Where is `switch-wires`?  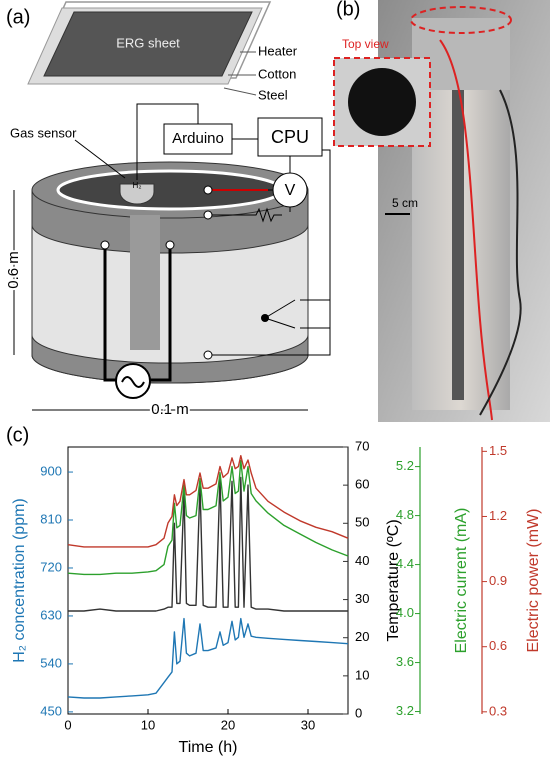
switch-wires is located at coordinates (297, 314).